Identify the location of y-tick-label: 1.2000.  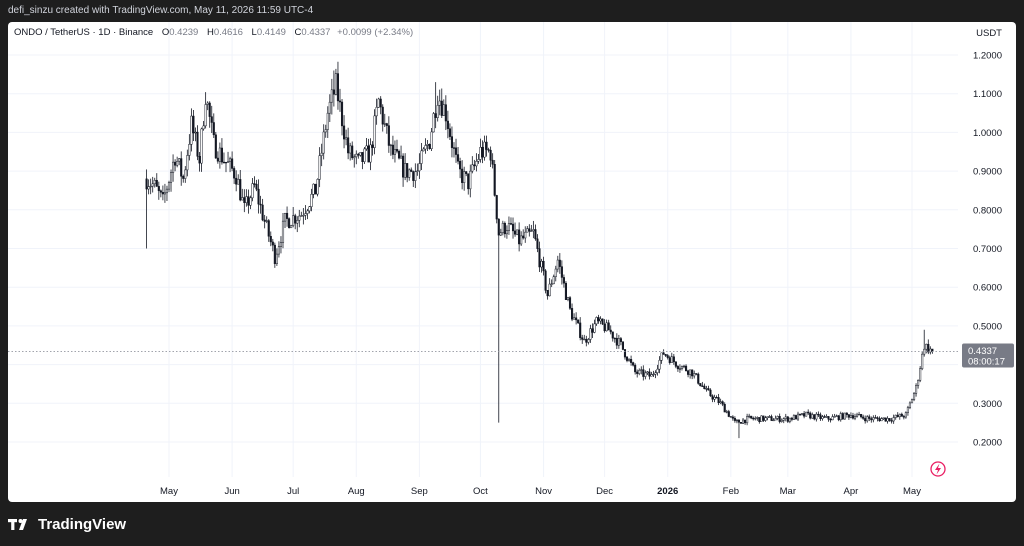
(987, 56).